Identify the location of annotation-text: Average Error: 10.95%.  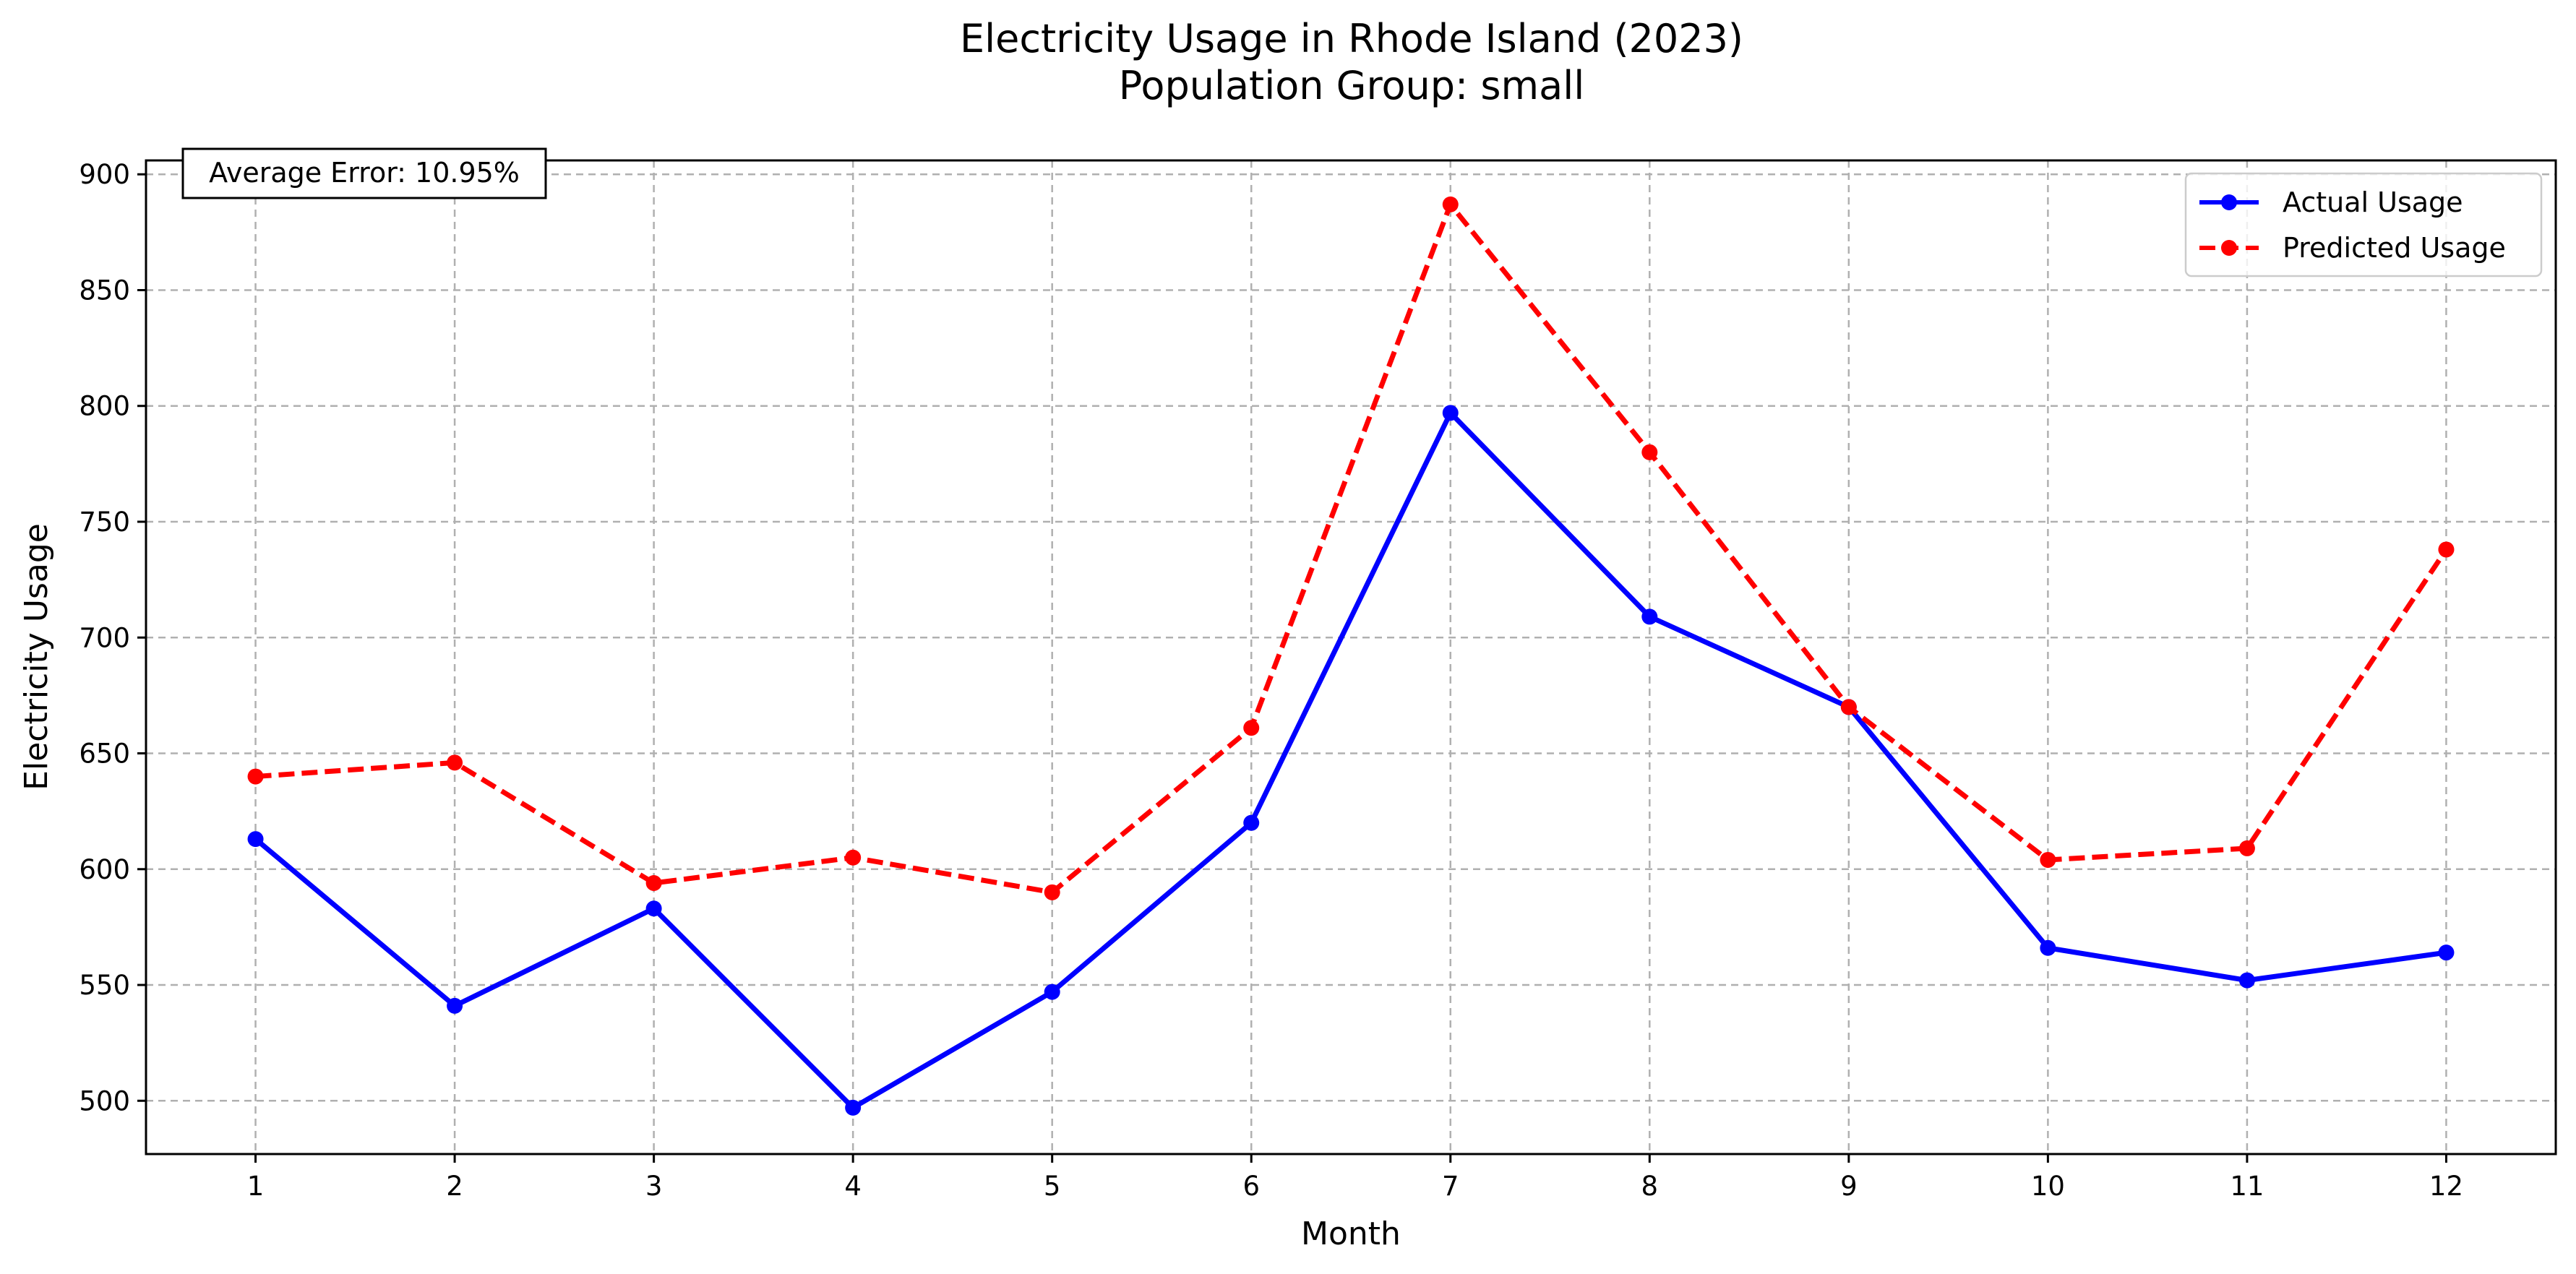
(365, 173).